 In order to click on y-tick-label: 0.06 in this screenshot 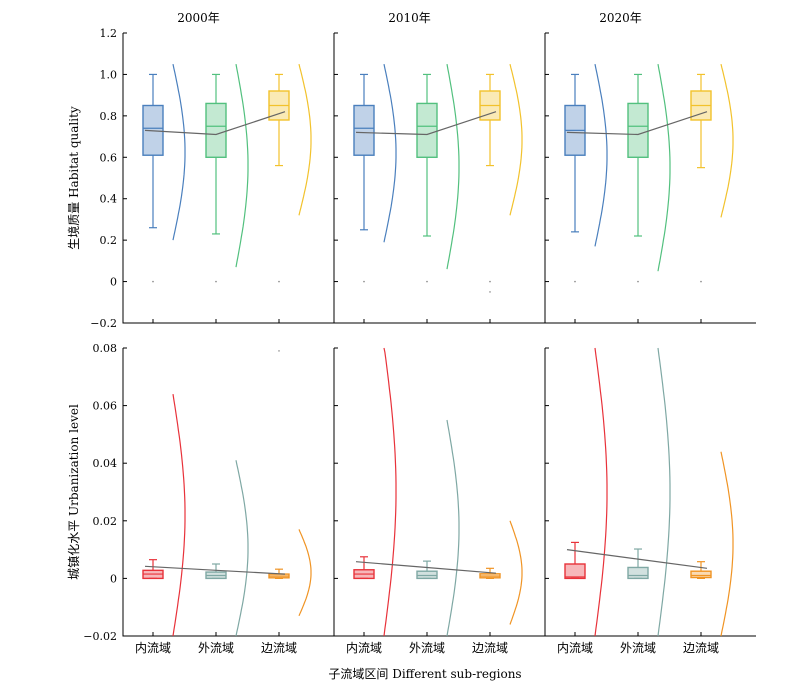, I will do `click(105, 406)`.